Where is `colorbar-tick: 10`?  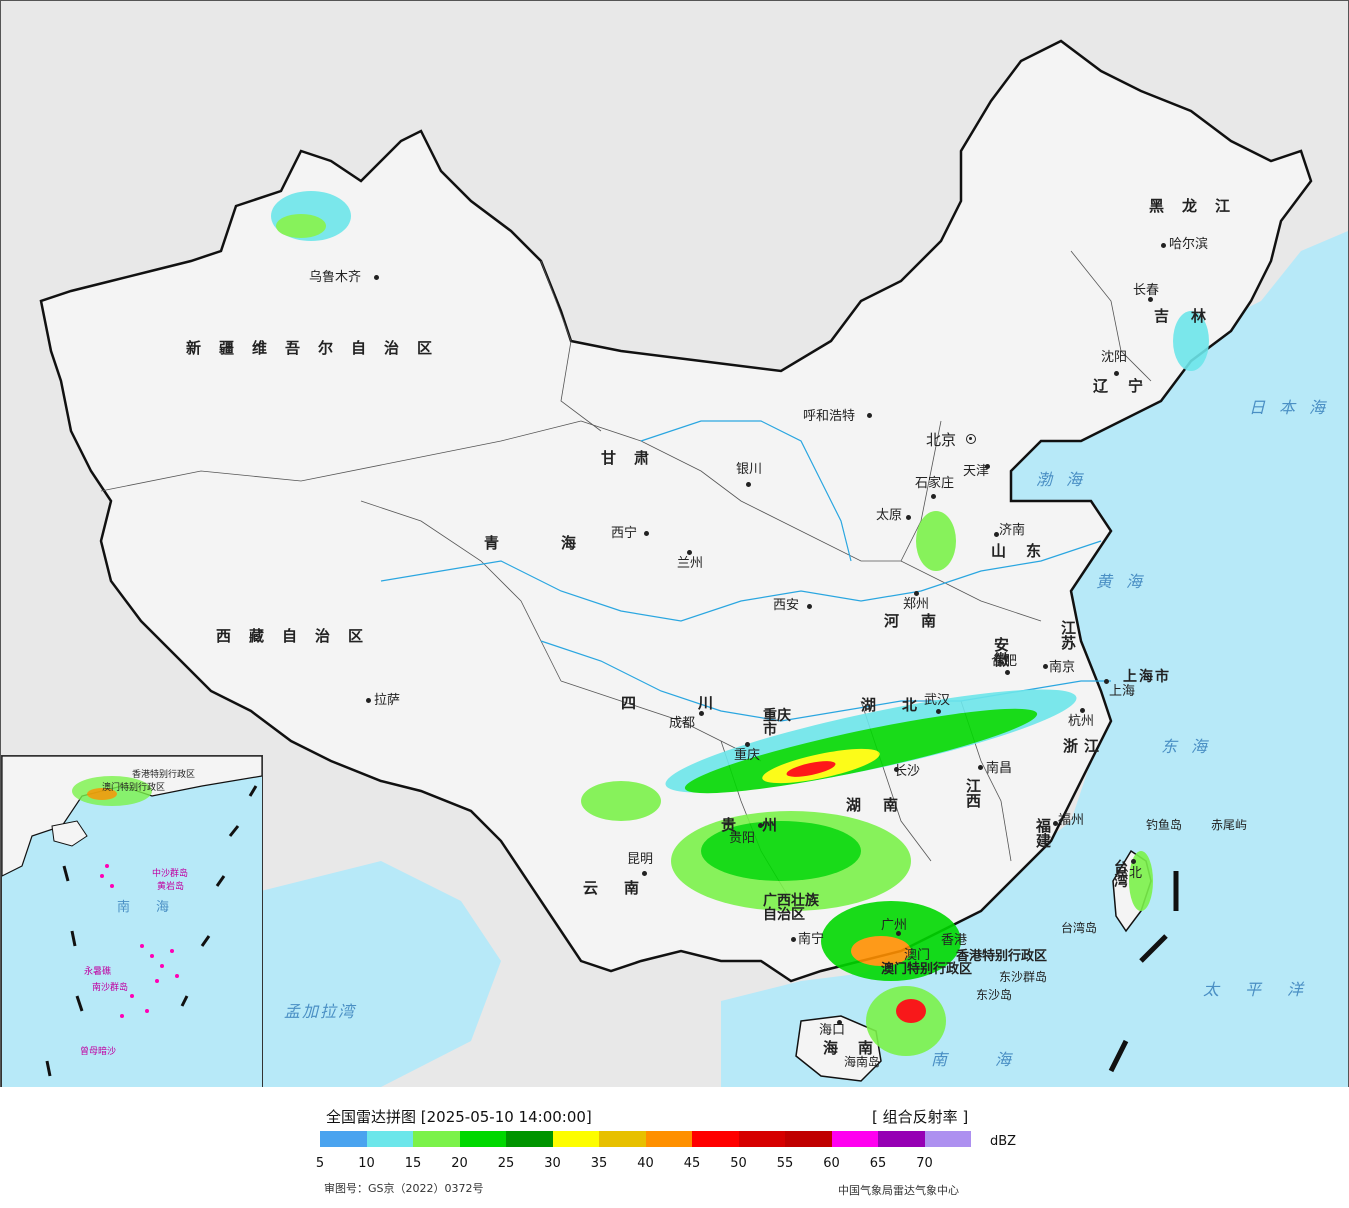
colorbar-tick: 10 is located at coordinates (366, 1163).